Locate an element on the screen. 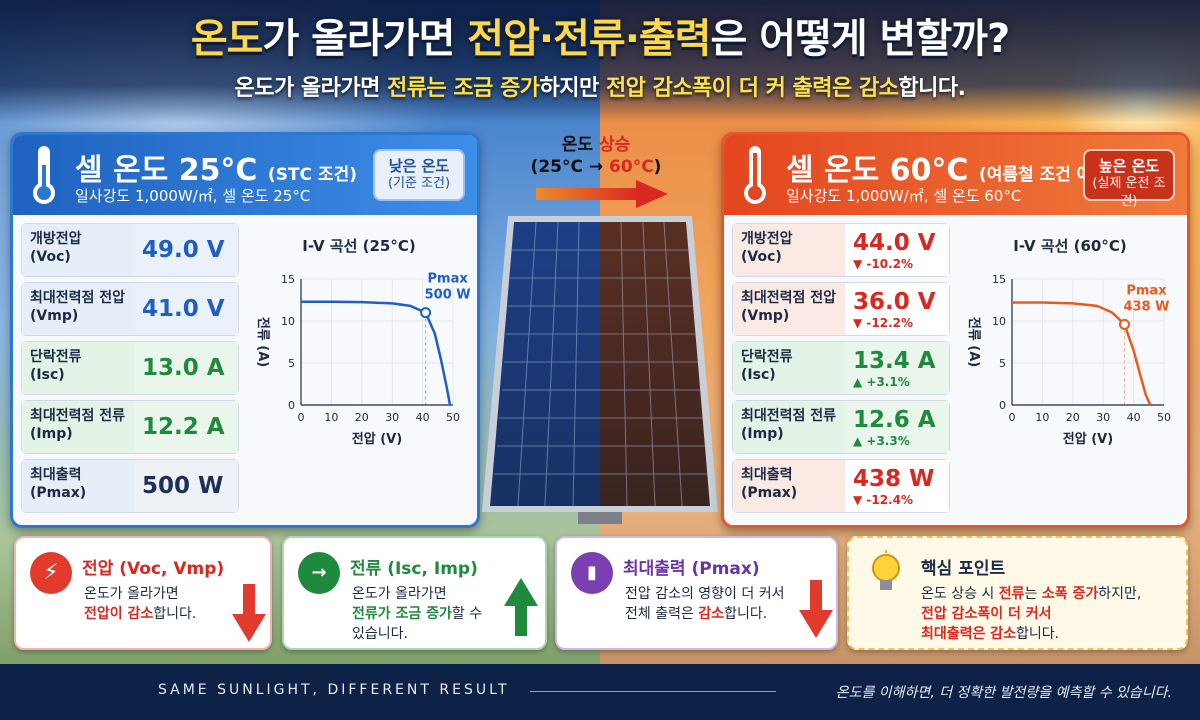 Image resolution: width=1200 pixels, height=720 pixels. metric-change: ▼ -10.2% is located at coordinates (883, 263).